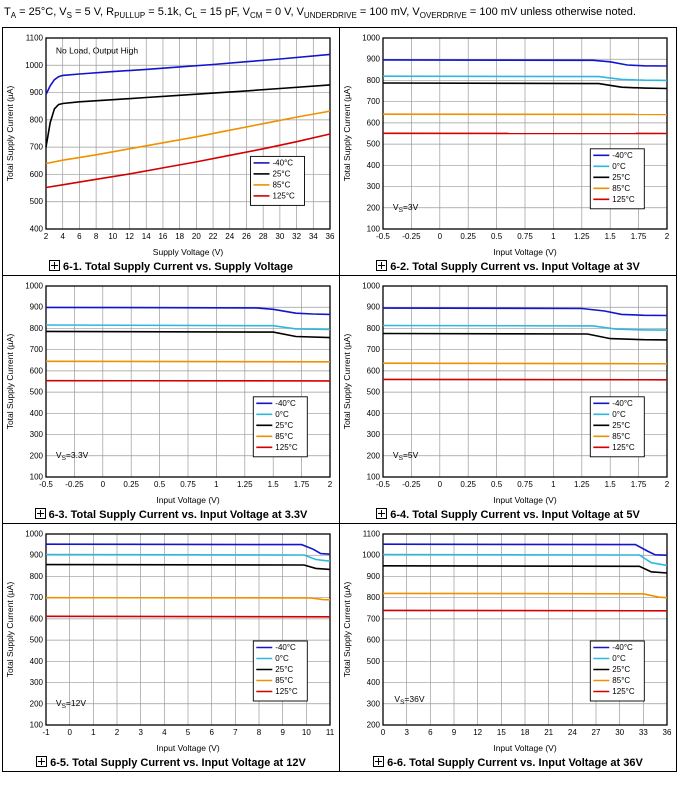  I want to click on svg-text: VS=3.3V, so click(72, 456).